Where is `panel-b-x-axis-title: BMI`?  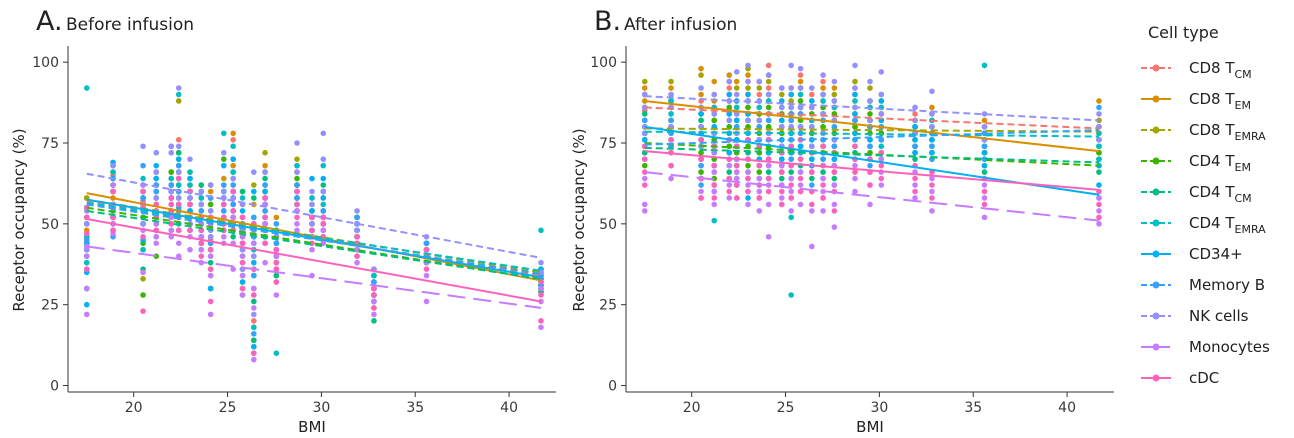 panel-b-x-axis-title: BMI is located at coordinates (870, 427).